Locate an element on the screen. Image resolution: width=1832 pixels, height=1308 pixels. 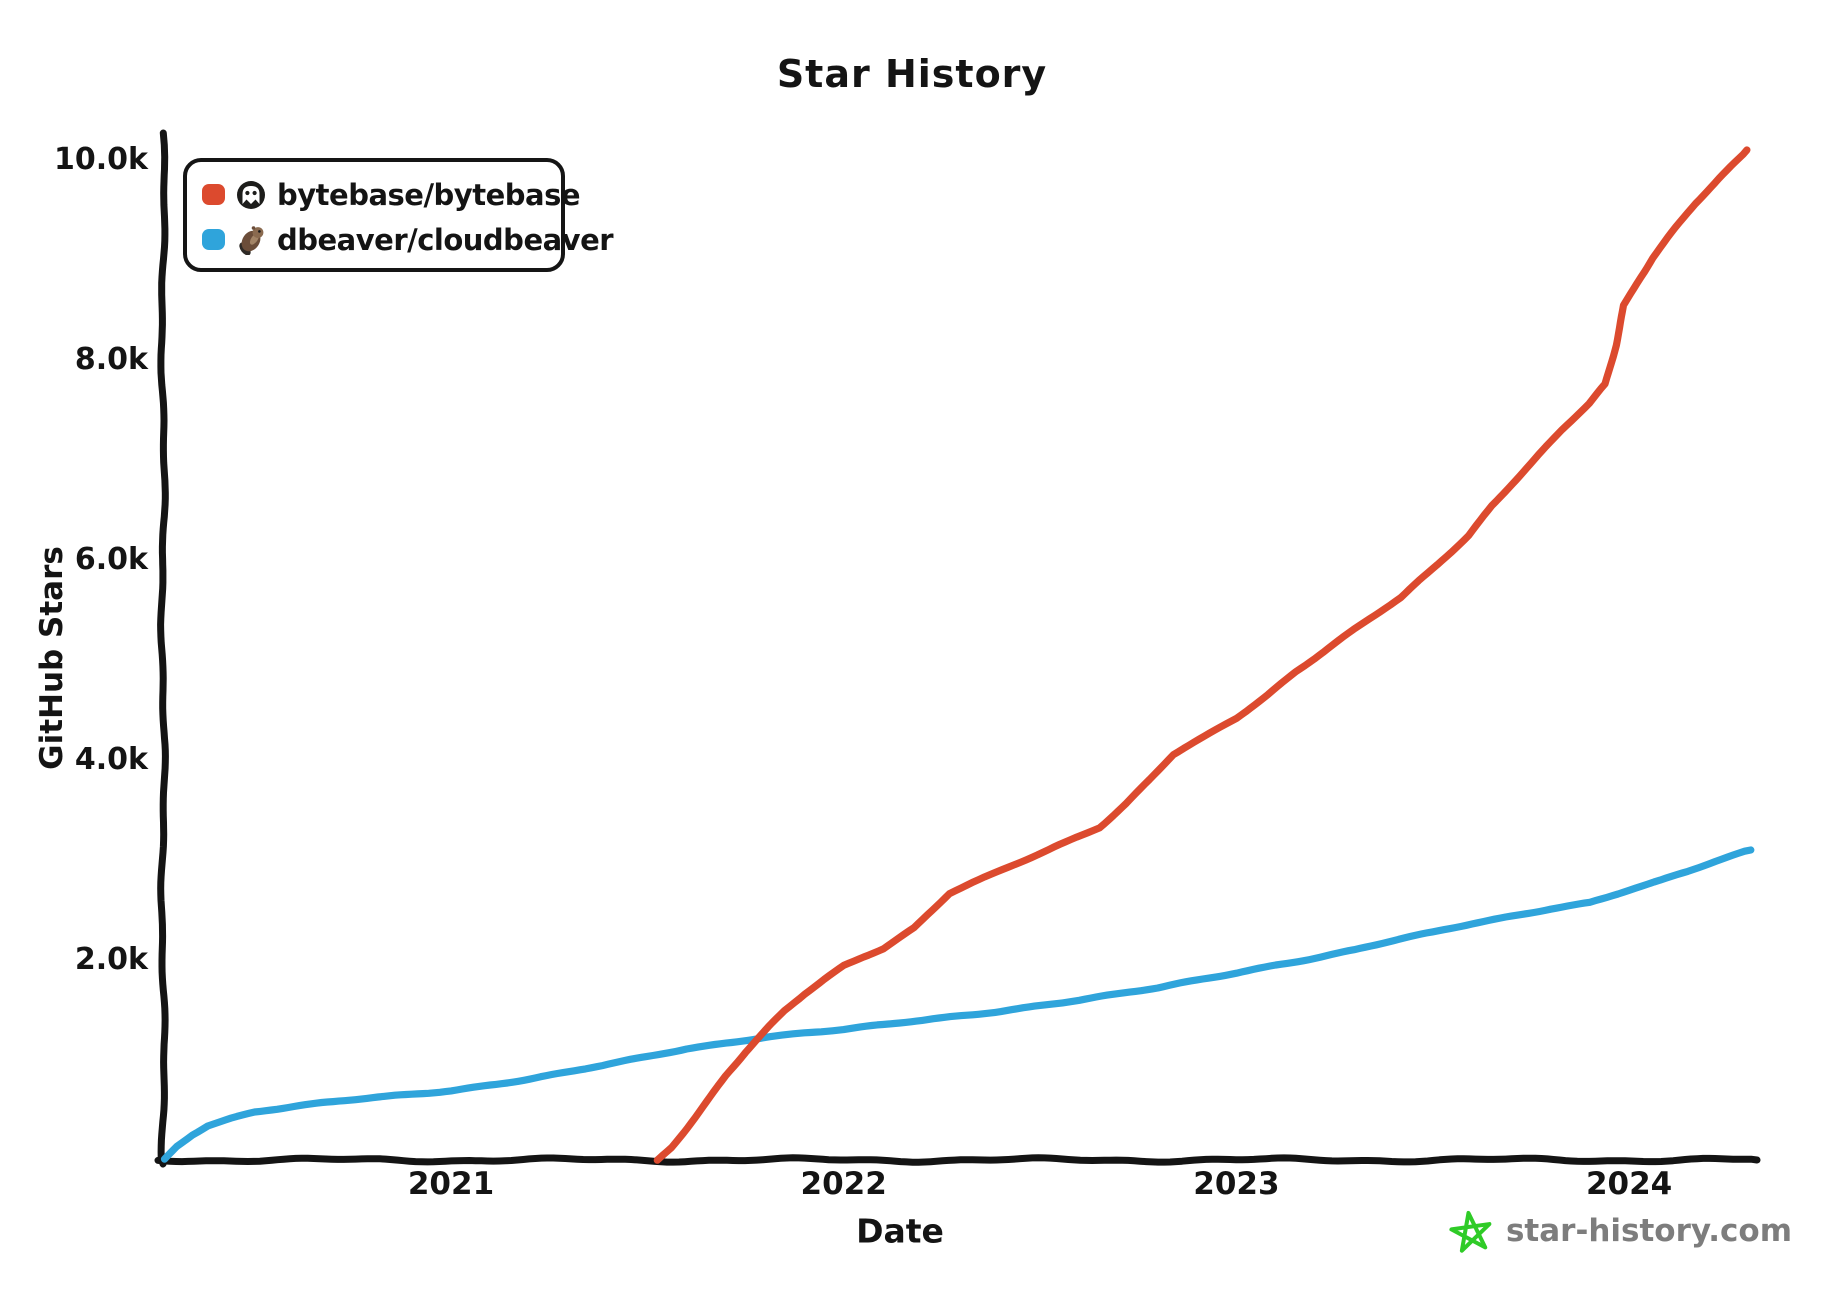
y-axis-ticks: 2.0k 4.0k 6.0k 8.0k 10.0k is located at coordinates (75, 654).